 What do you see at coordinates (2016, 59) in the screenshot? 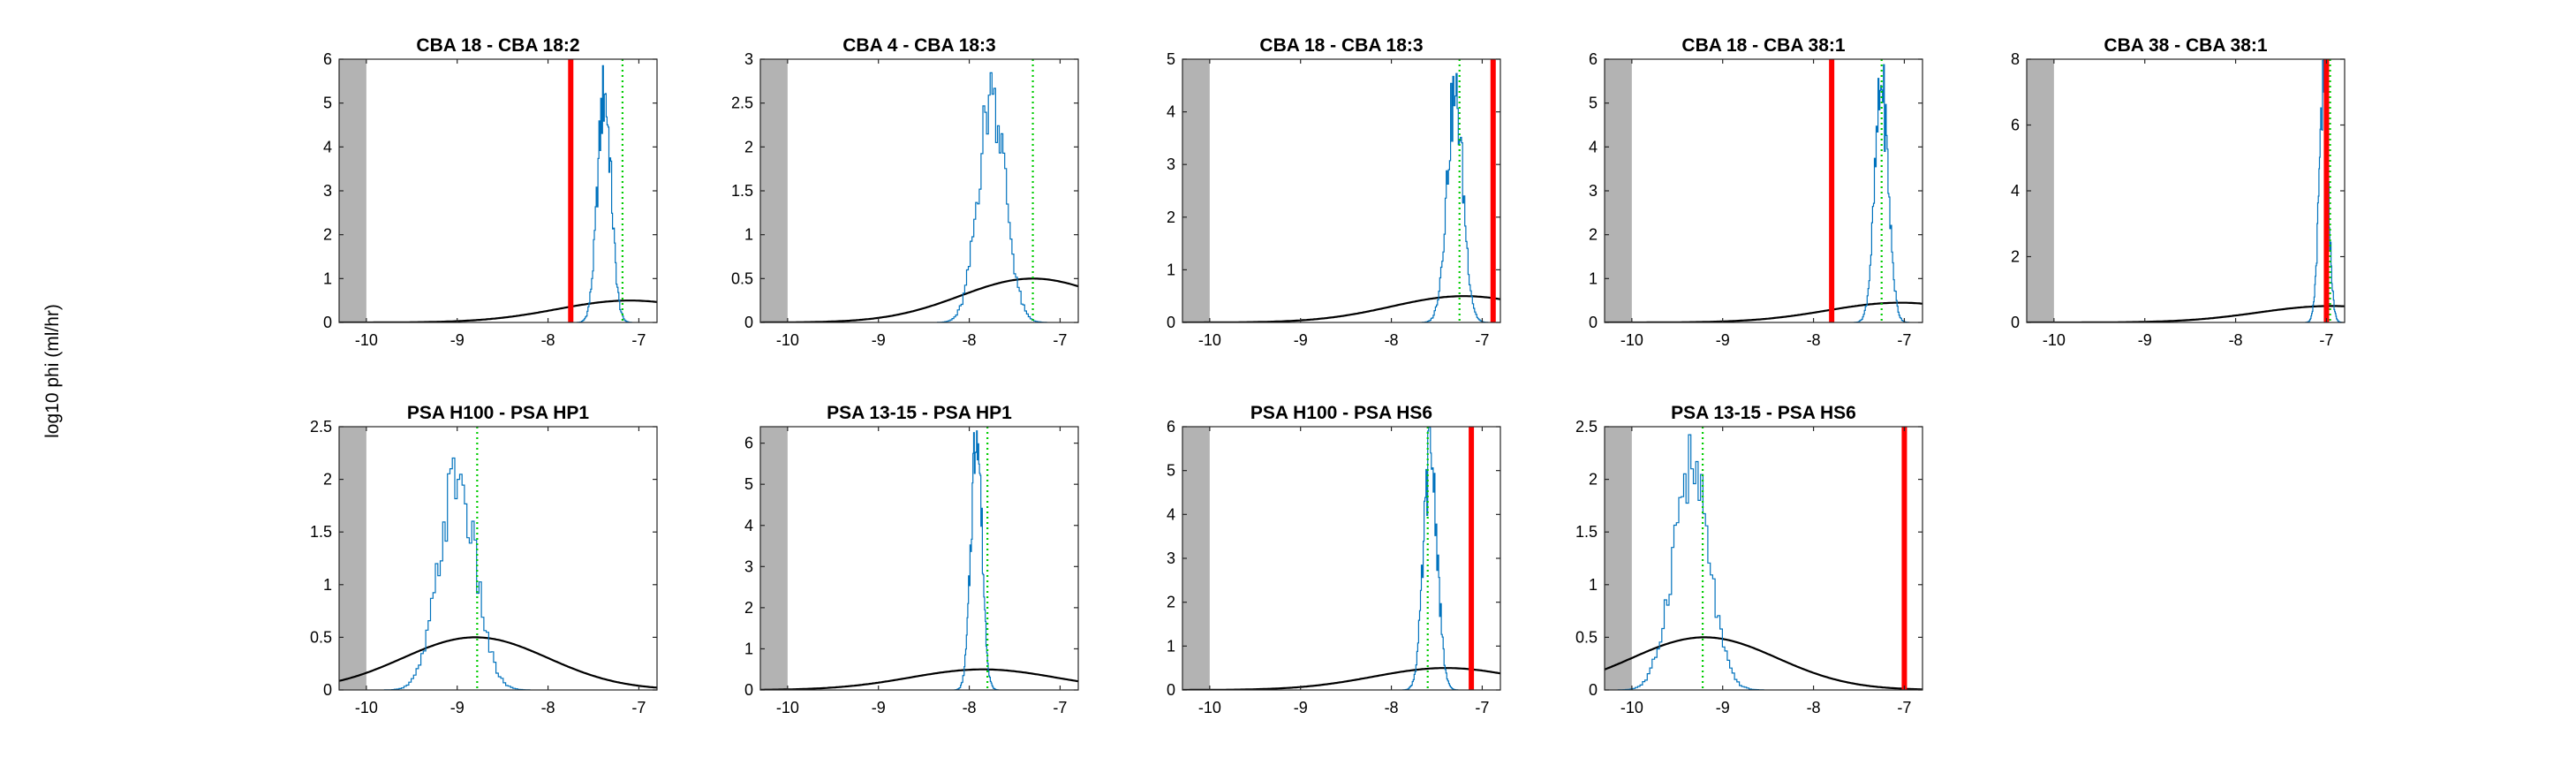
I see `y-tick-label: 8` at bounding box center [2016, 59].